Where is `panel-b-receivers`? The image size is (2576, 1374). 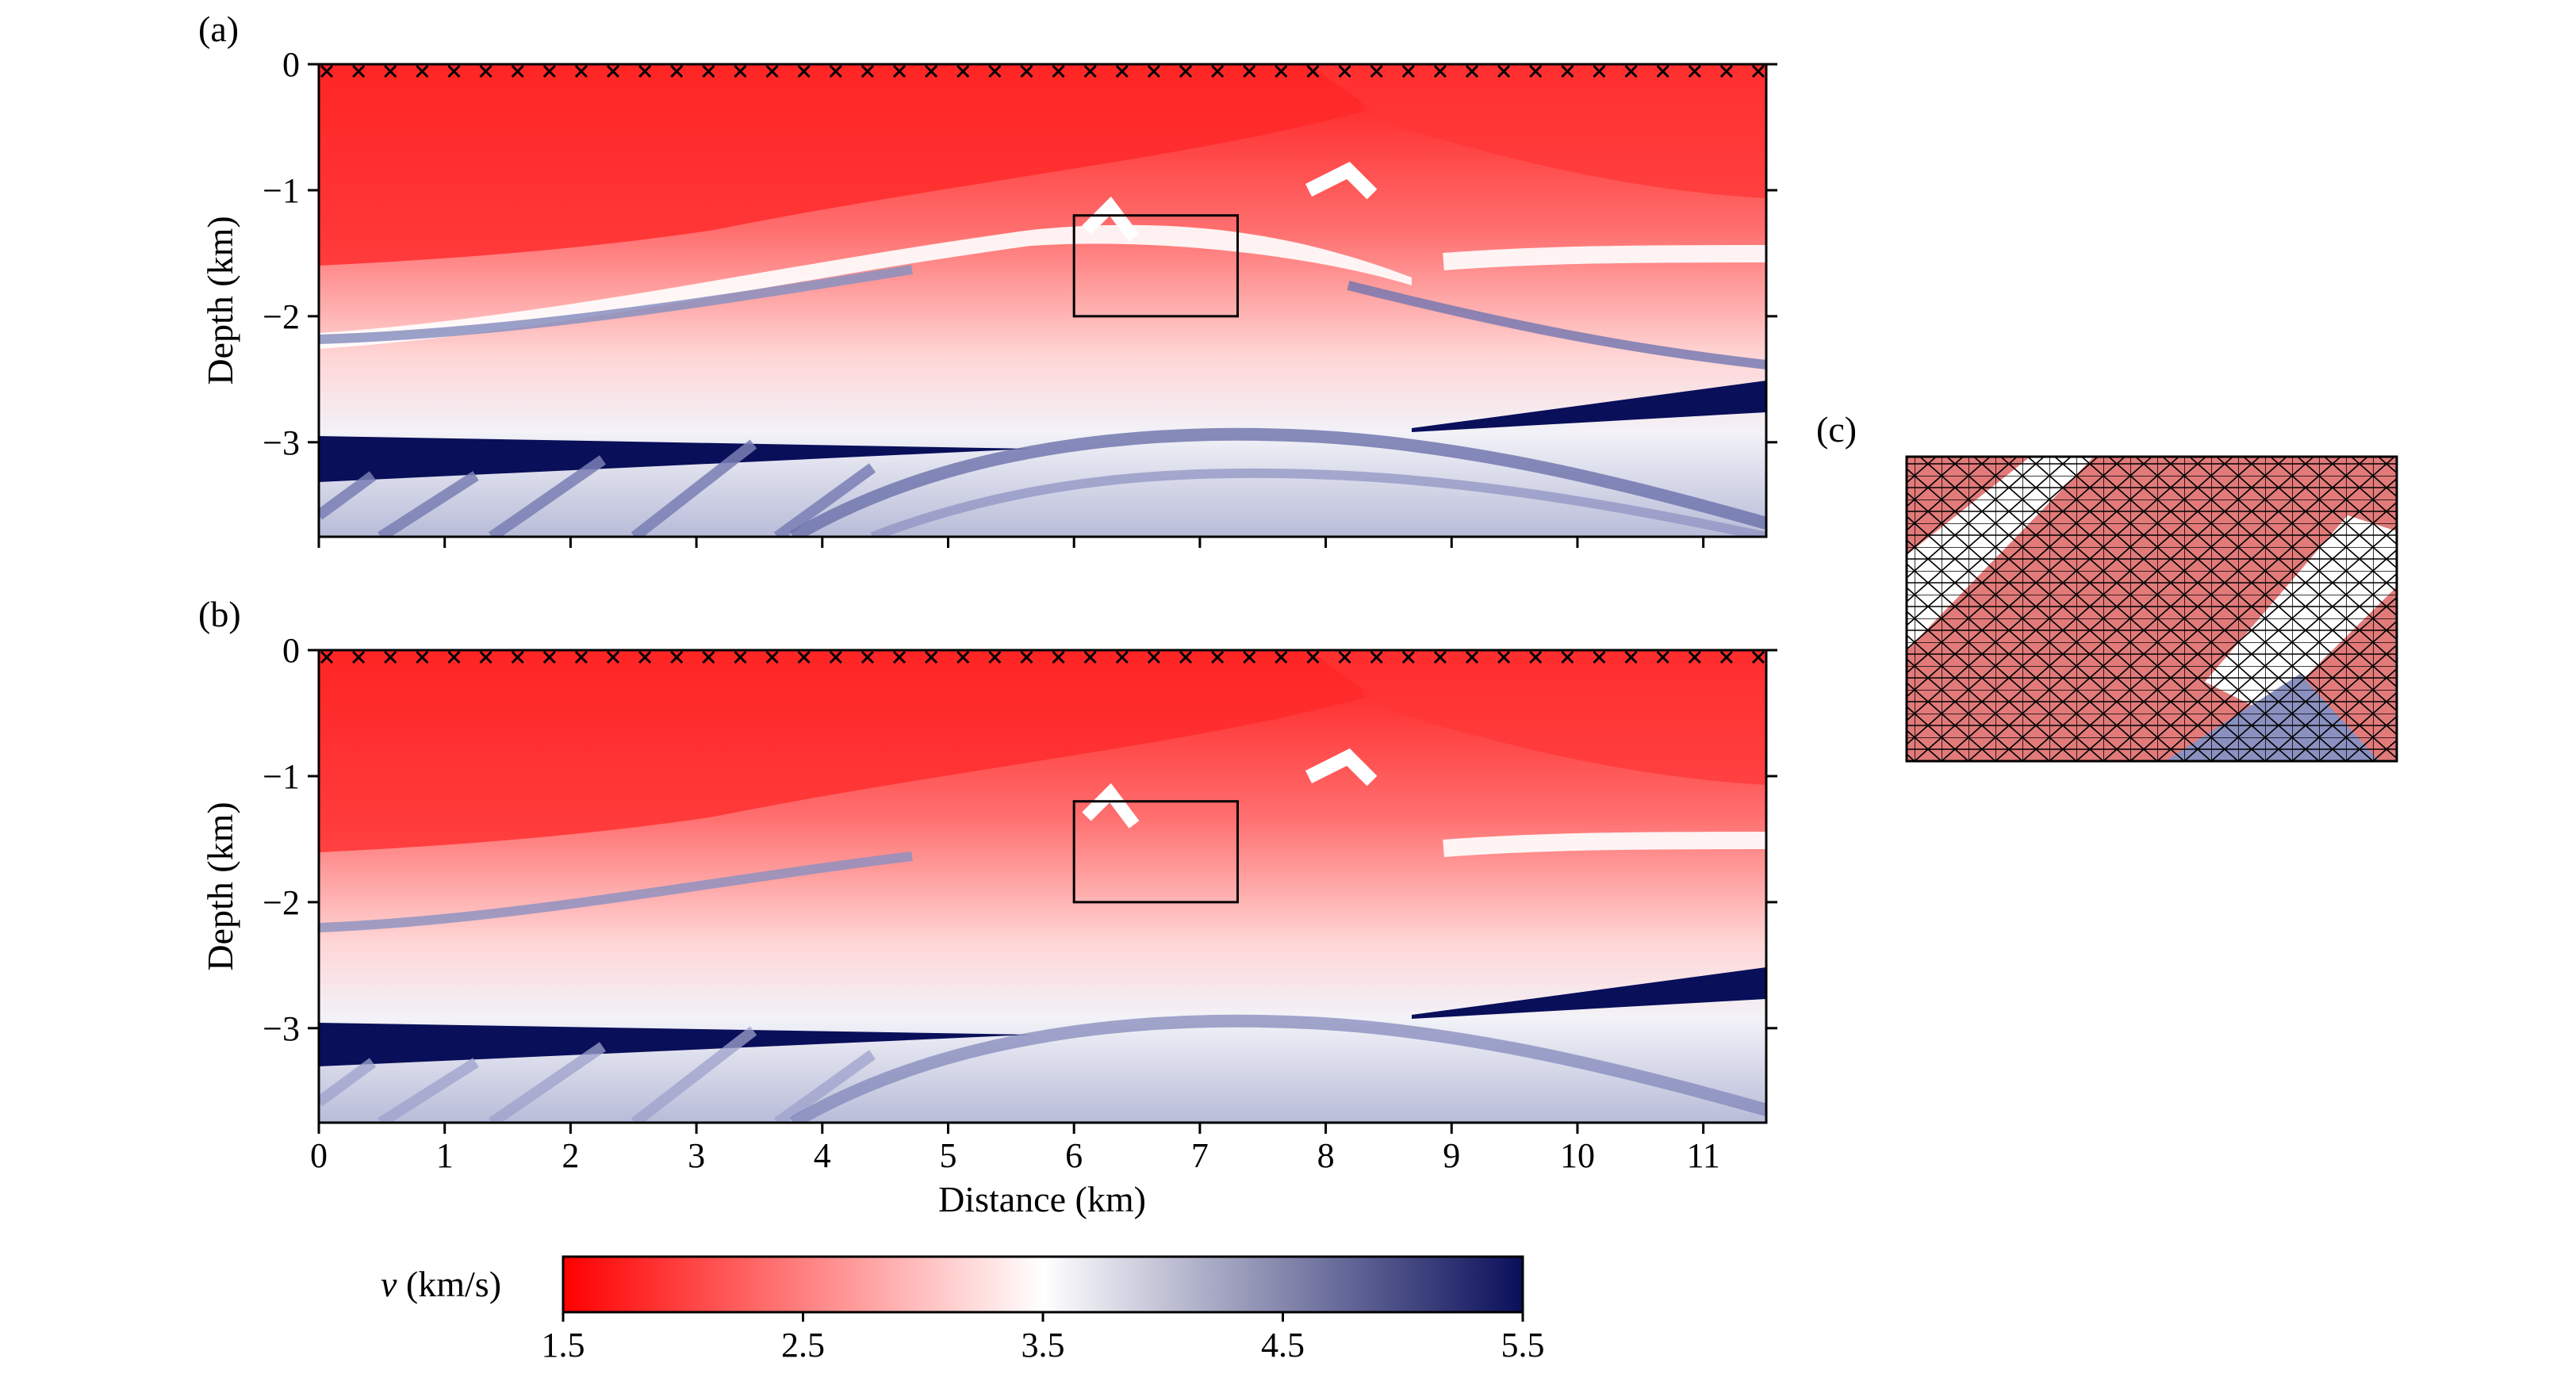 panel-b-receivers is located at coordinates (1042, 657).